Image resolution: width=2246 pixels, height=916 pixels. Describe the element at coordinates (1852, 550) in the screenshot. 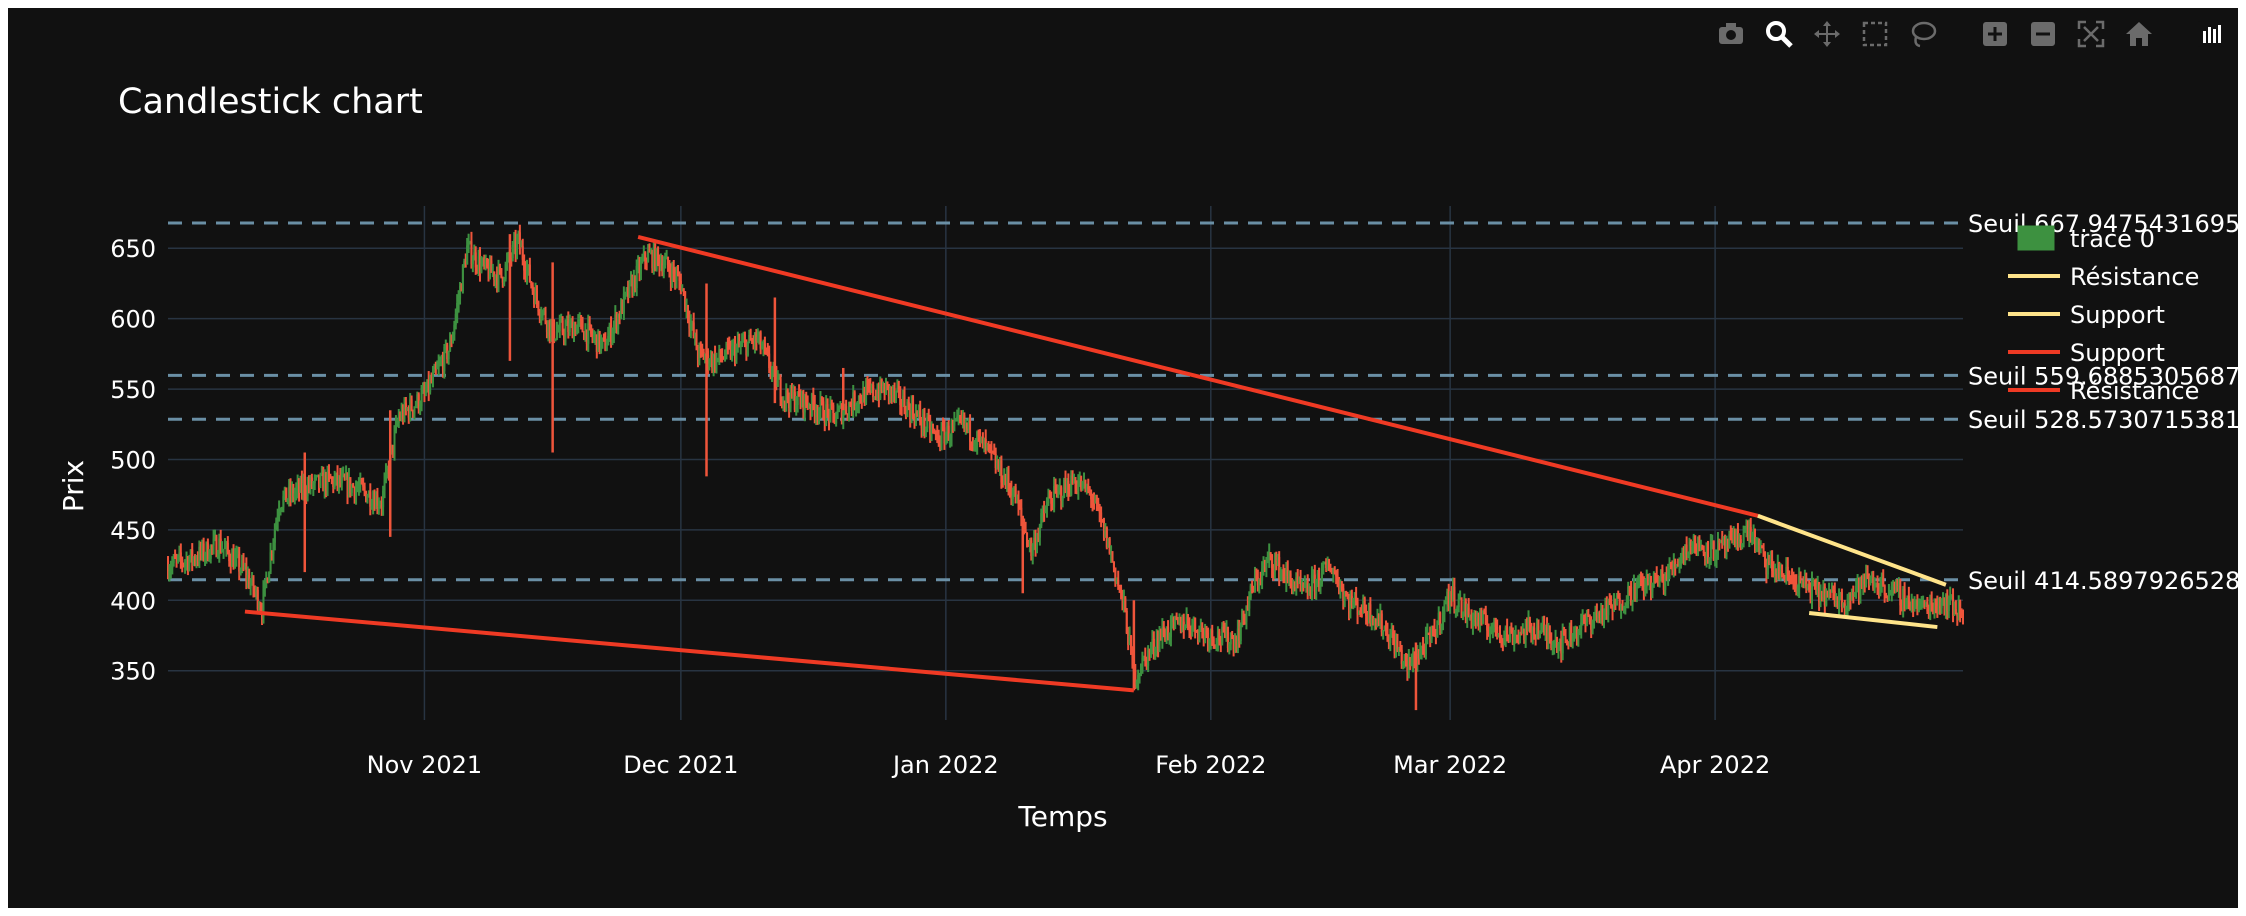

I see `yellow-trendline` at that location.